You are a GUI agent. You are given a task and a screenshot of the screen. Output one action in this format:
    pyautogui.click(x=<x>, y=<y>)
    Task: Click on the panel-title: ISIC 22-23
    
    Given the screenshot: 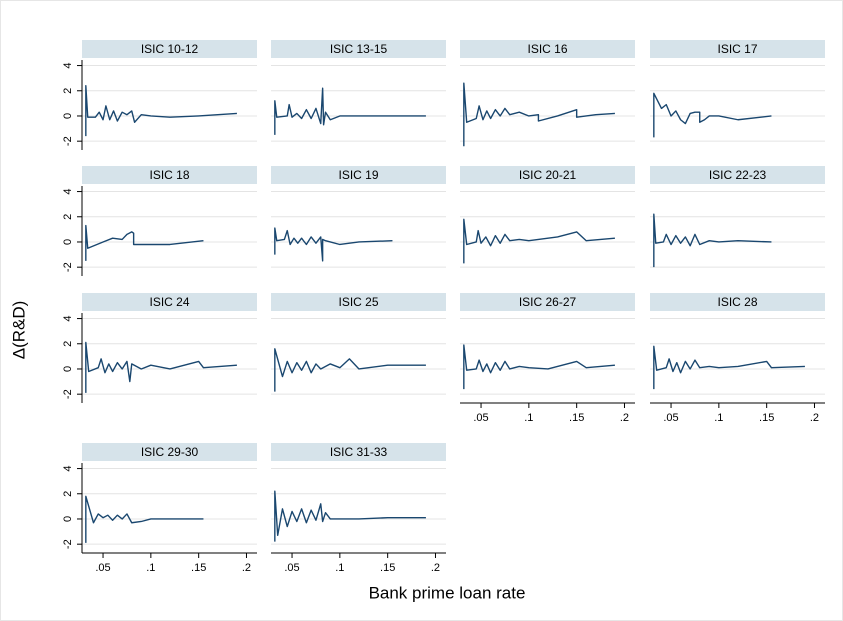 What is the action you would take?
    pyautogui.click(x=738, y=175)
    